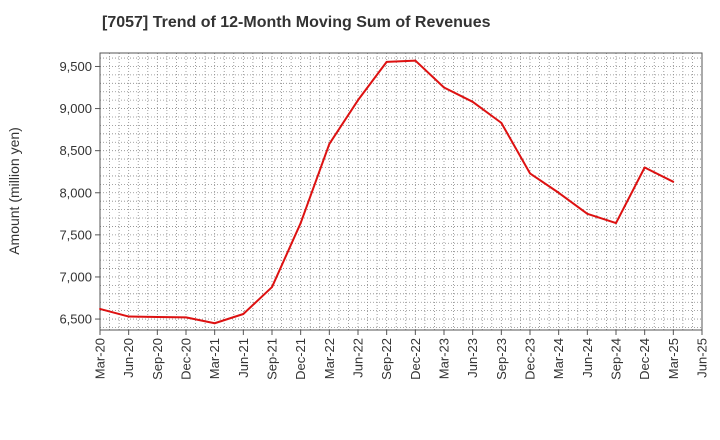 The width and height of the screenshot is (720, 440). I want to click on x-tick-label: Sep-21, so click(272, 359).